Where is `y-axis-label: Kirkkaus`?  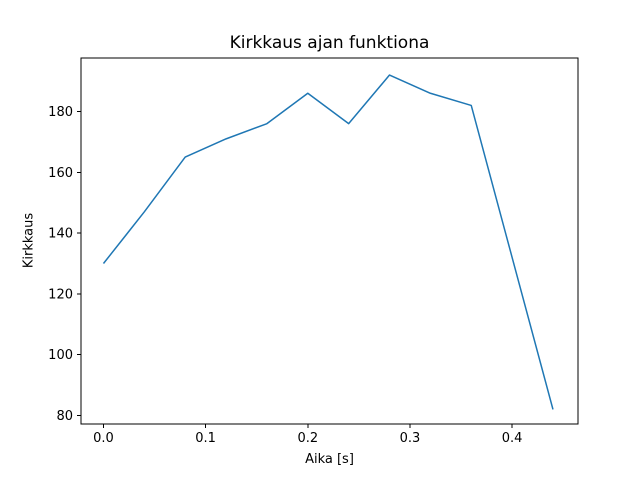 y-axis-label: Kirkkaus is located at coordinates (29, 240).